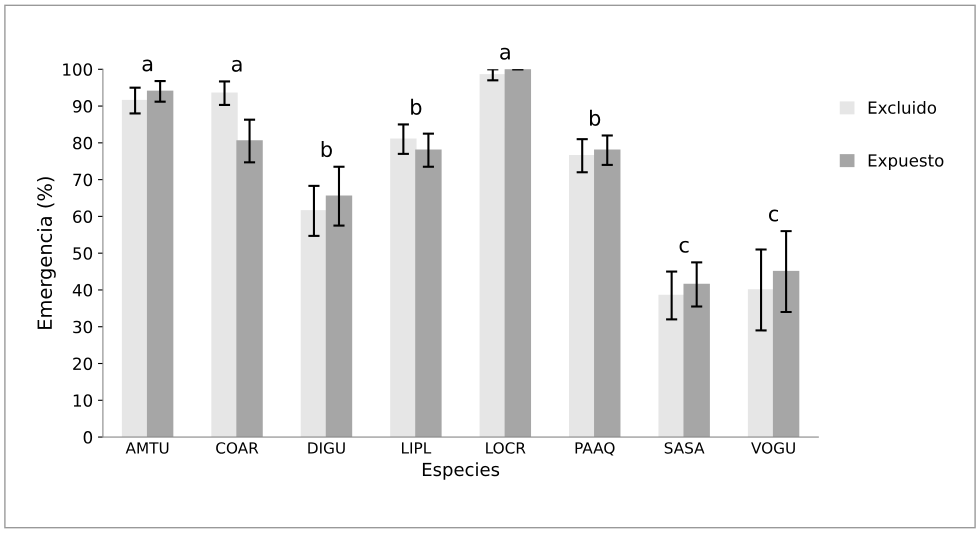 The width and height of the screenshot is (980, 533). I want to click on y-tick-label: 80, so click(82, 143).